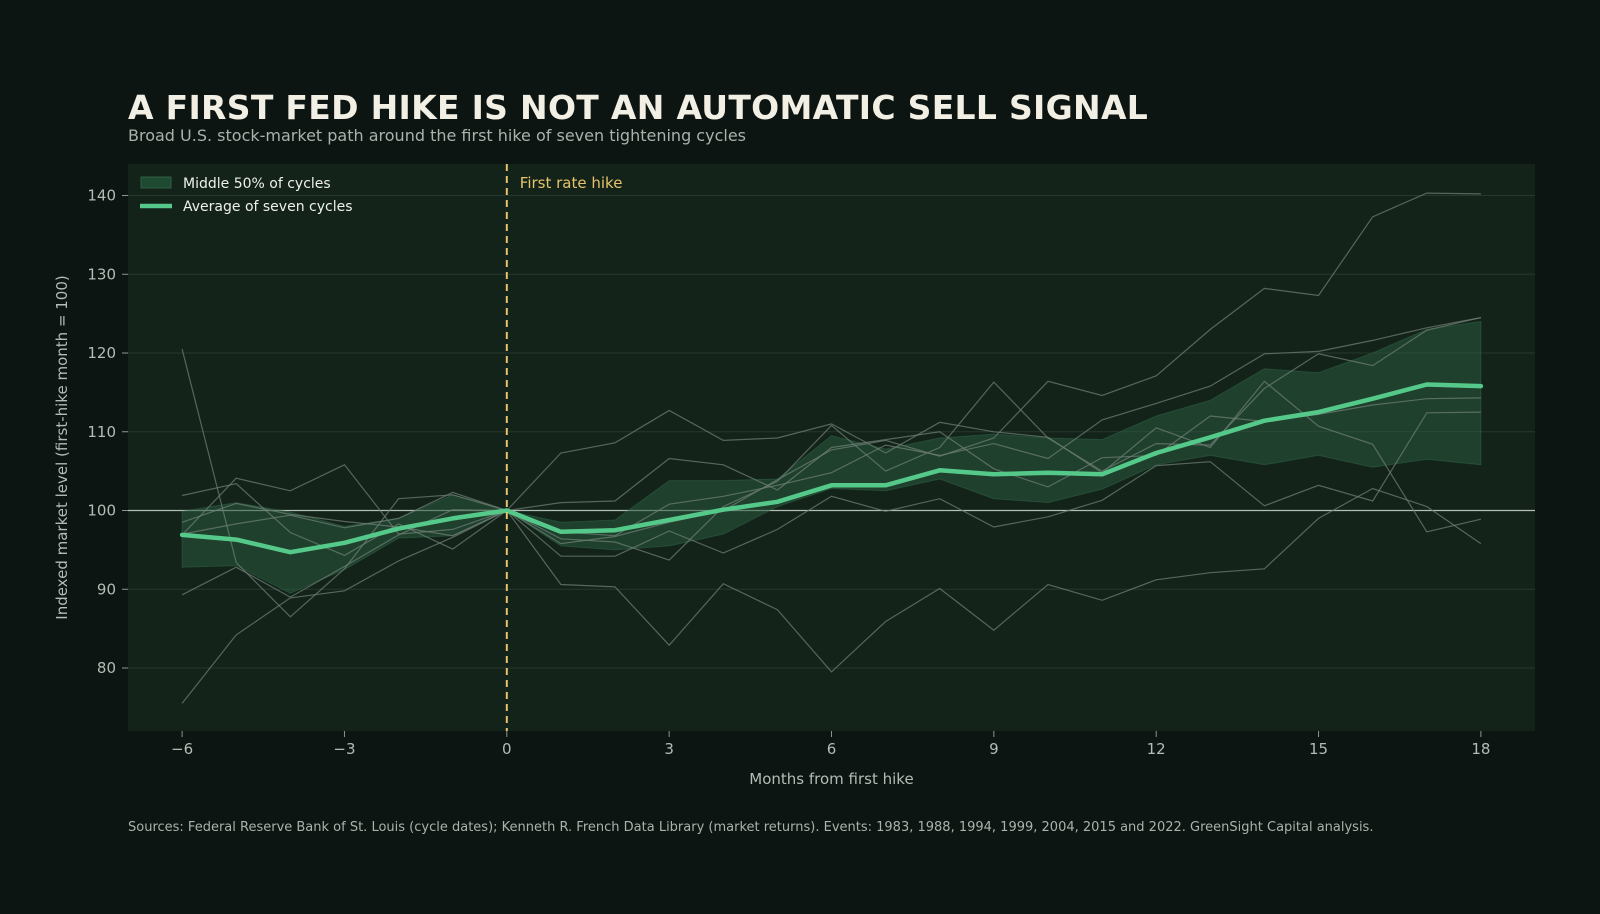  I want to click on x-tick-label-5: 9, so click(994, 749).